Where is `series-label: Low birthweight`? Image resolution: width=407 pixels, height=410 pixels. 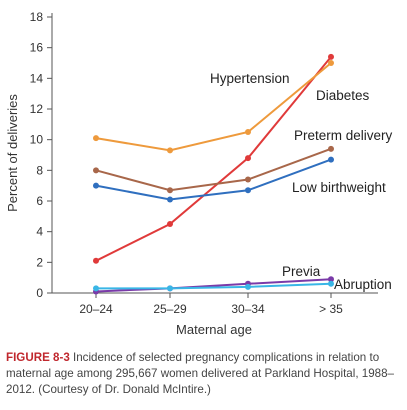
series-label: Low birthweight is located at coordinates (339, 187).